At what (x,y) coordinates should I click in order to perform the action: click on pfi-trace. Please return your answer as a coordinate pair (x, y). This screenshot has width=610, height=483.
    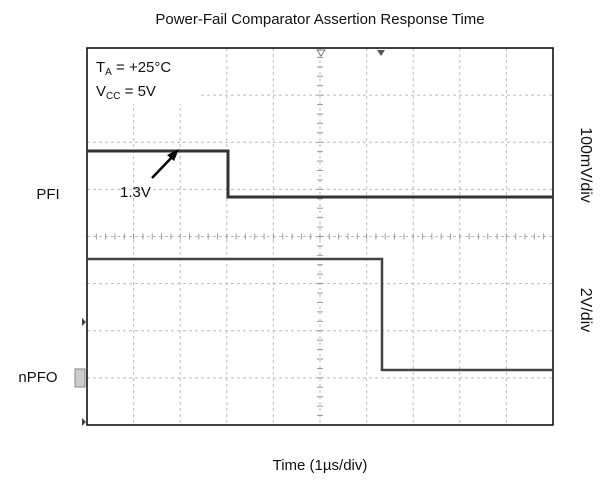
    Looking at the image, I should click on (320, 174).